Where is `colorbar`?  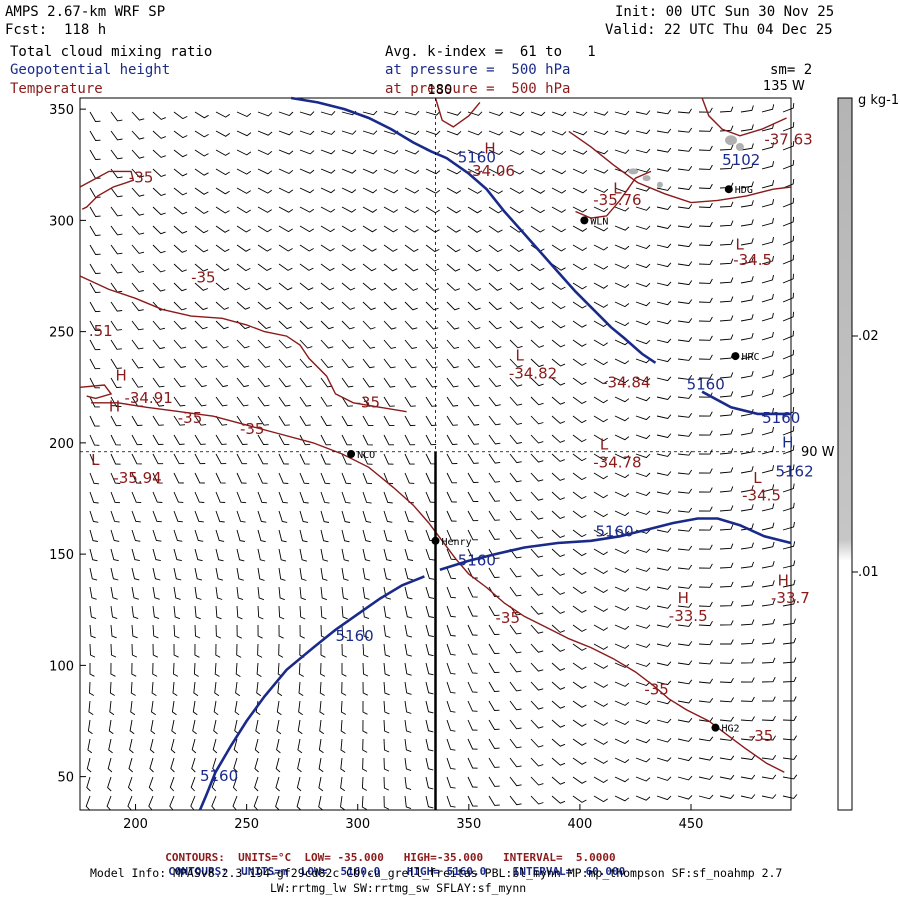
colorbar is located at coordinates (845, 454).